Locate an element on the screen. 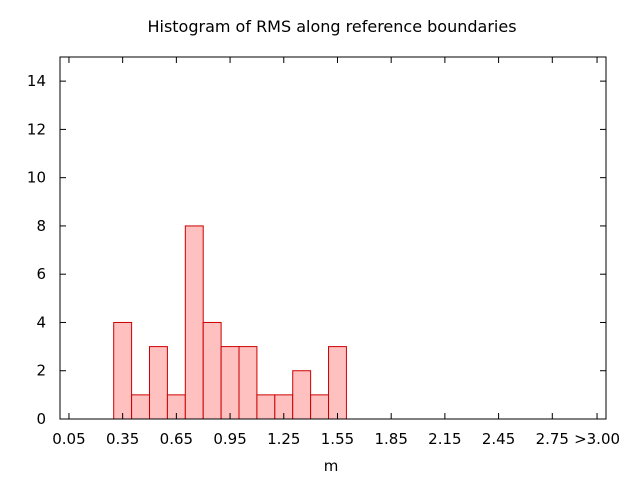 This screenshot has width=640, height=480. x-tick-label-0: 0.05 is located at coordinates (68, 439).